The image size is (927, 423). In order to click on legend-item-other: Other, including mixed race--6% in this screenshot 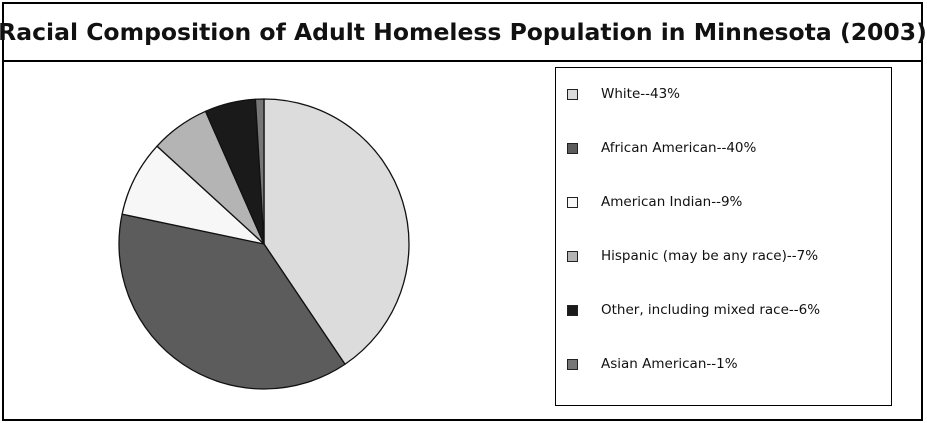, I will do `click(693, 310)`.